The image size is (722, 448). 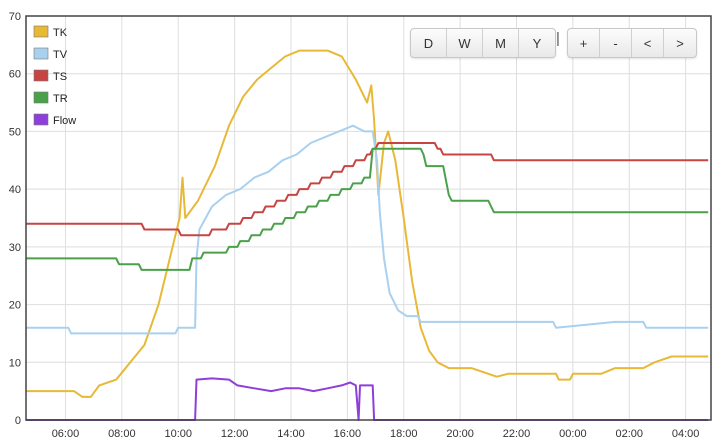 I want to click on legend-label: TK, so click(x=60, y=33).